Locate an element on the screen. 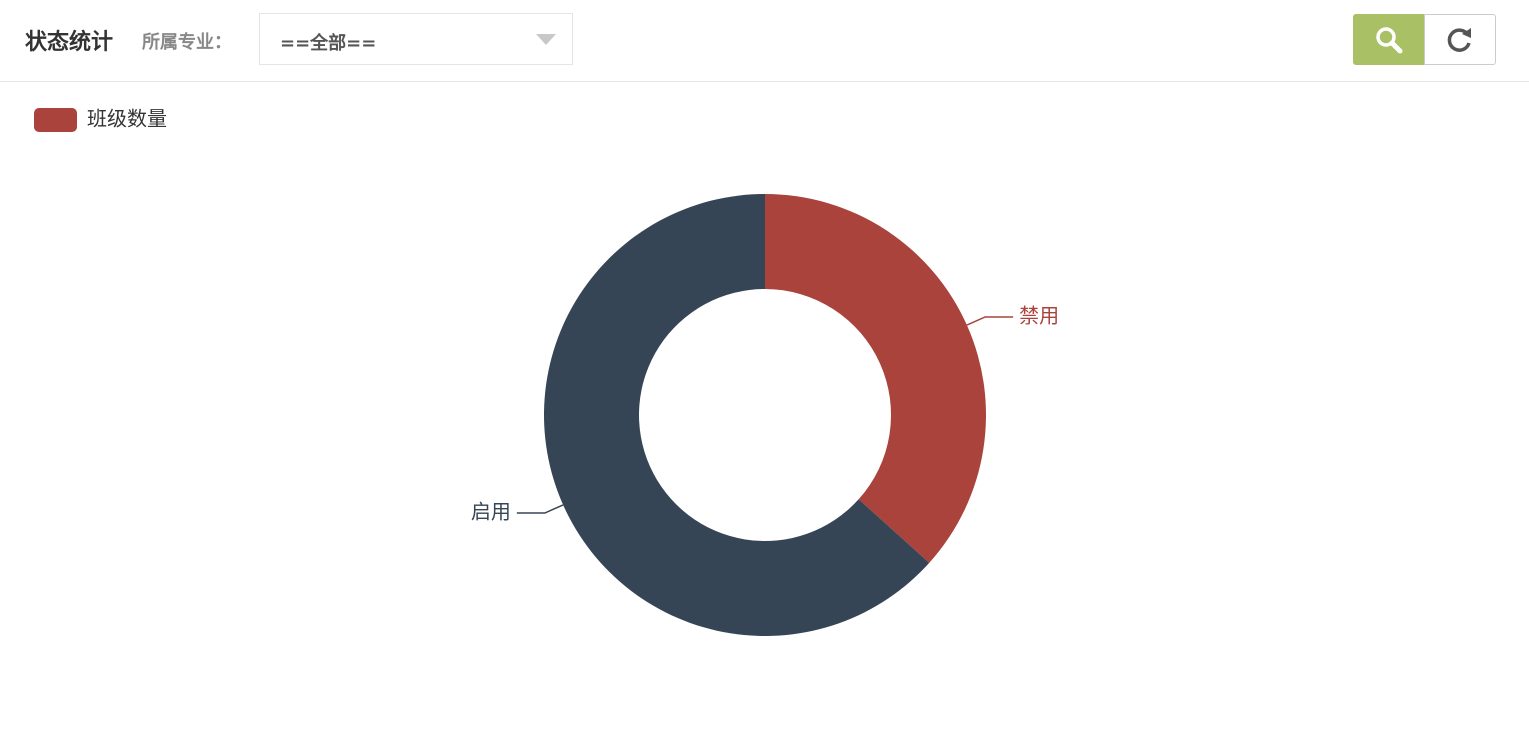 The height and width of the screenshot is (745, 1529). slice-label: 禁用 is located at coordinates (1039, 315).